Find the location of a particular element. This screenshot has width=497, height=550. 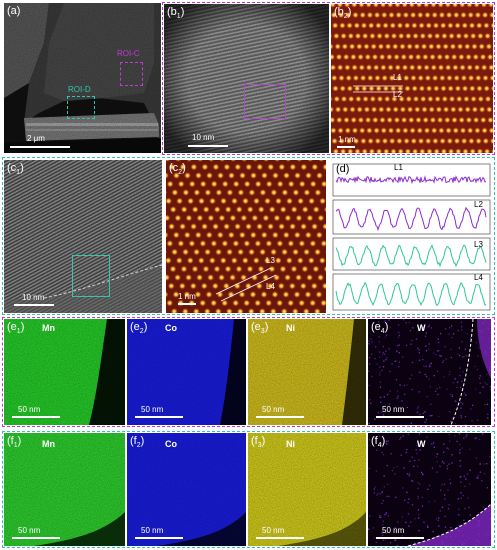

panel-e3: (e3) Ni 50 nm is located at coordinates (307, 372).